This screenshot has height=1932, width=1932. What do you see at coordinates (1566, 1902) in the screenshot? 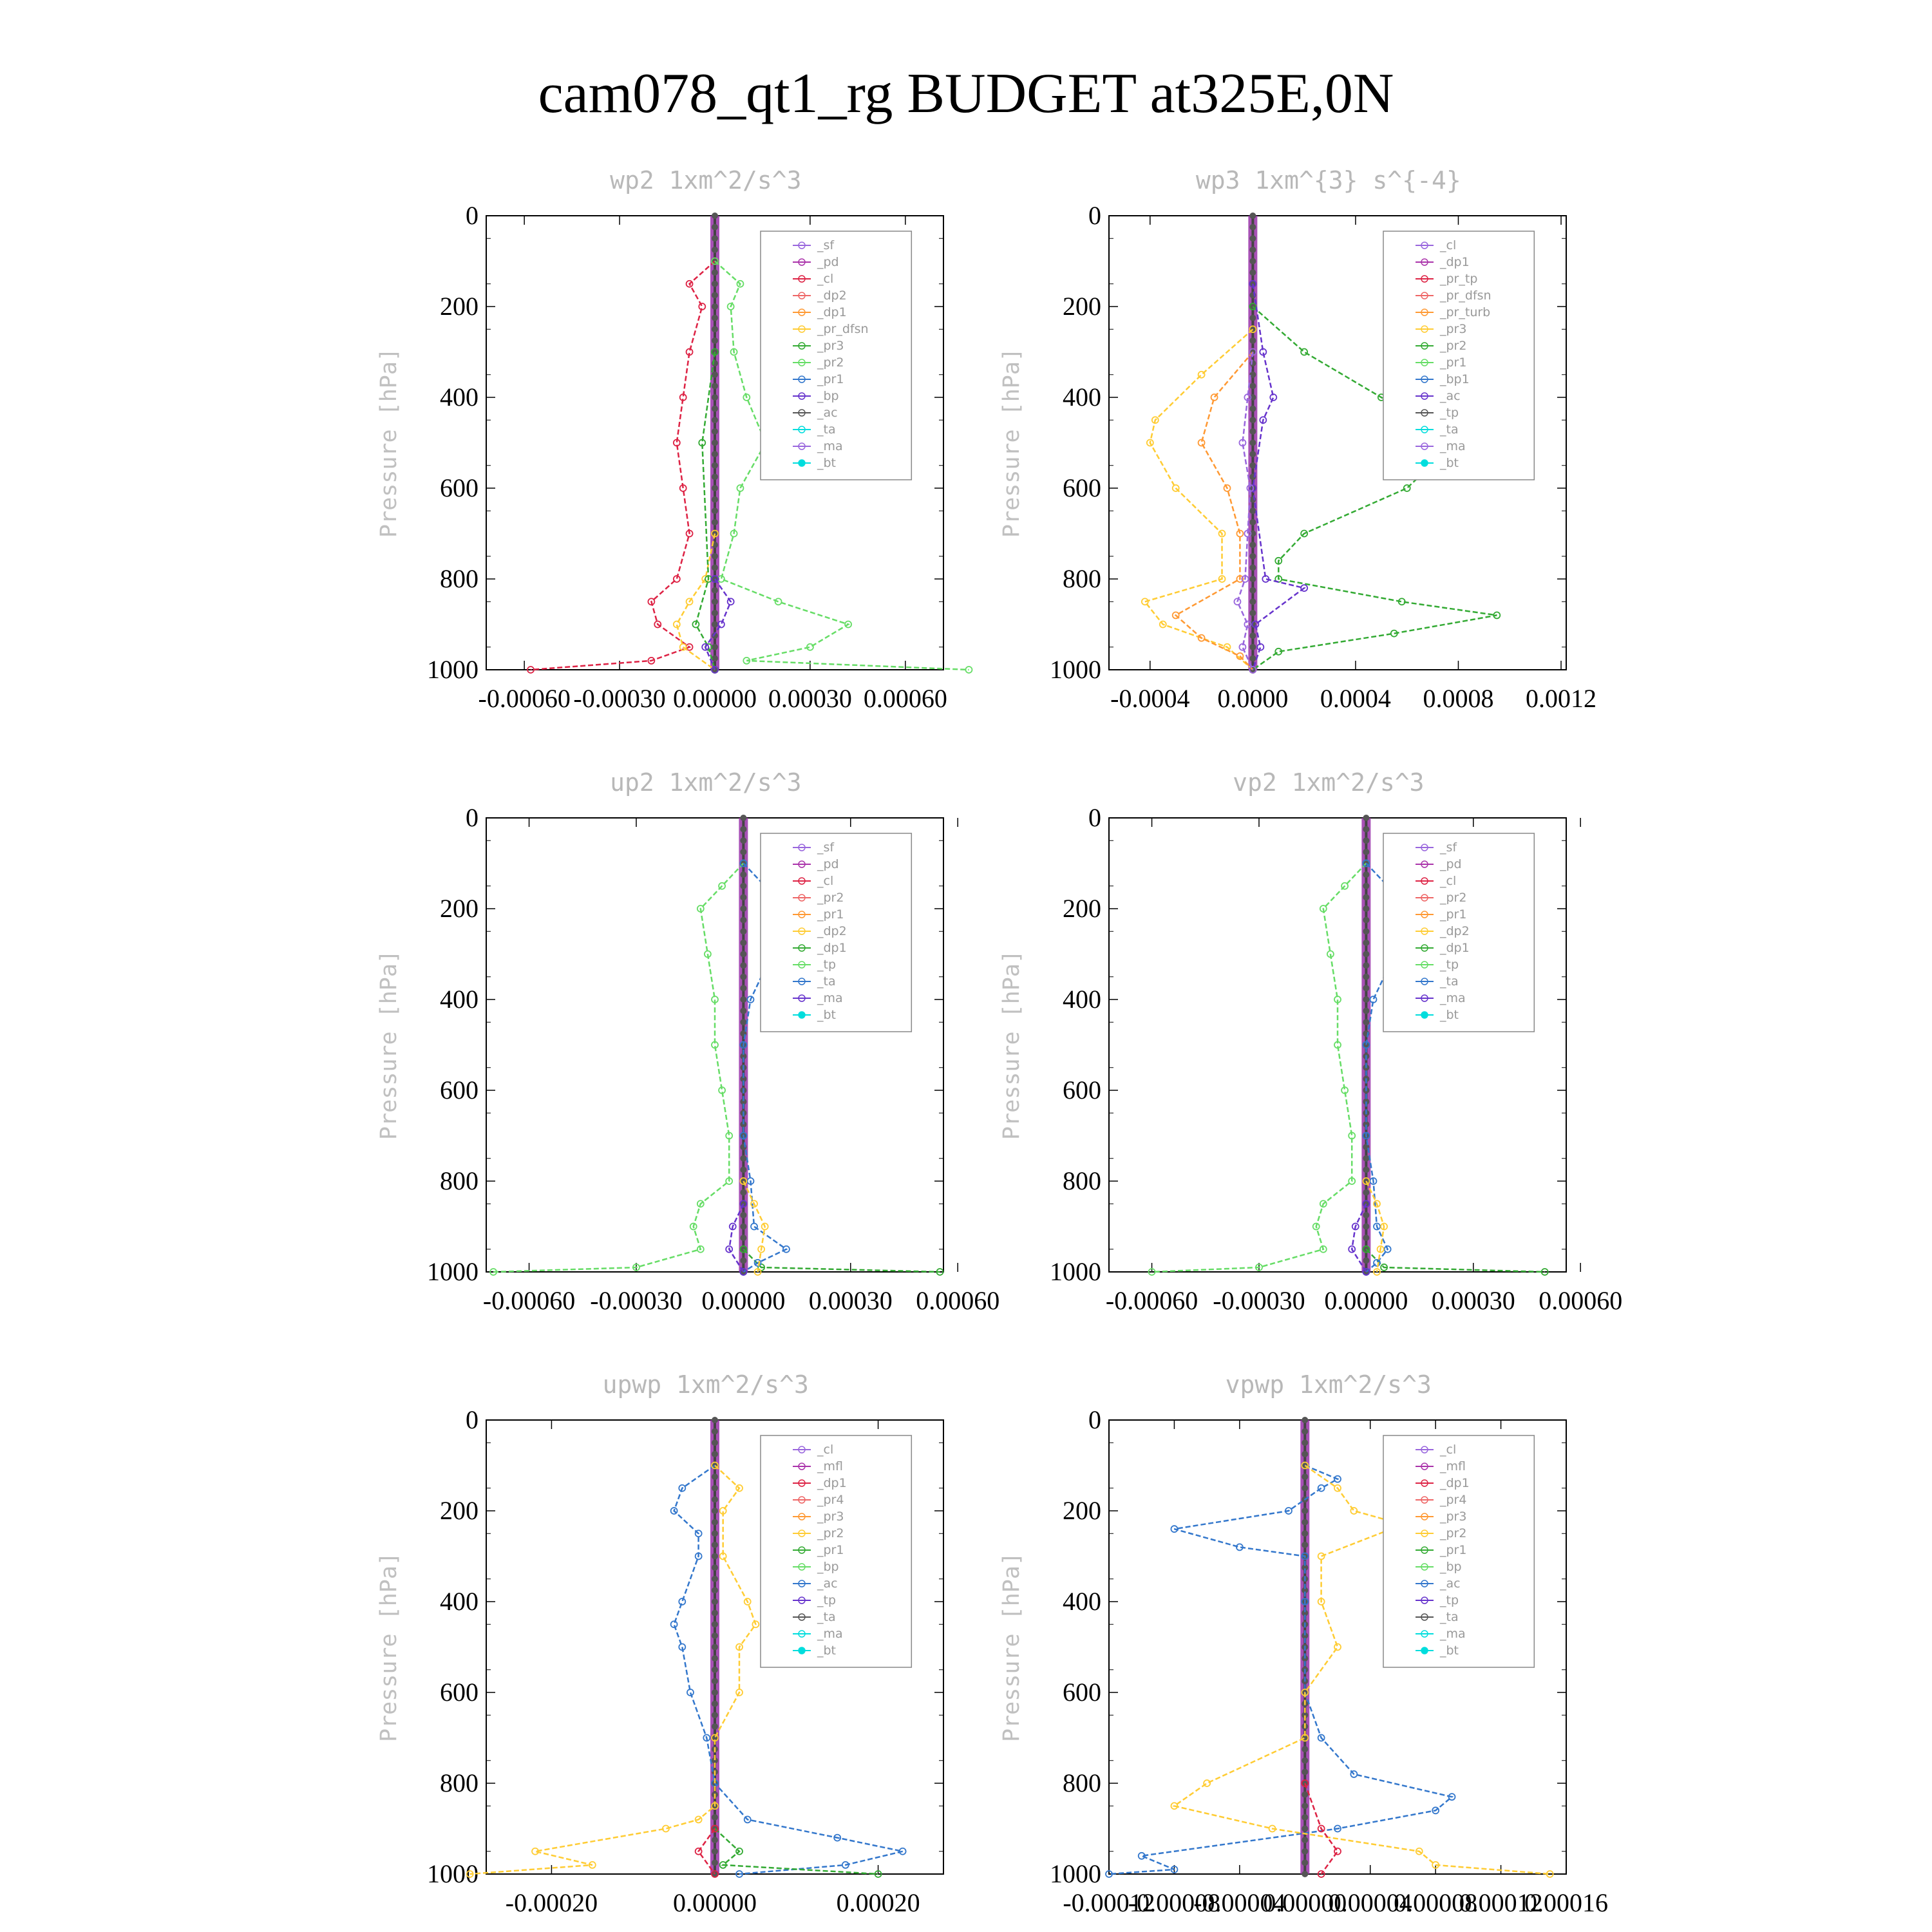
I see `x-tick-label: 0.00016` at bounding box center [1566, 1902].